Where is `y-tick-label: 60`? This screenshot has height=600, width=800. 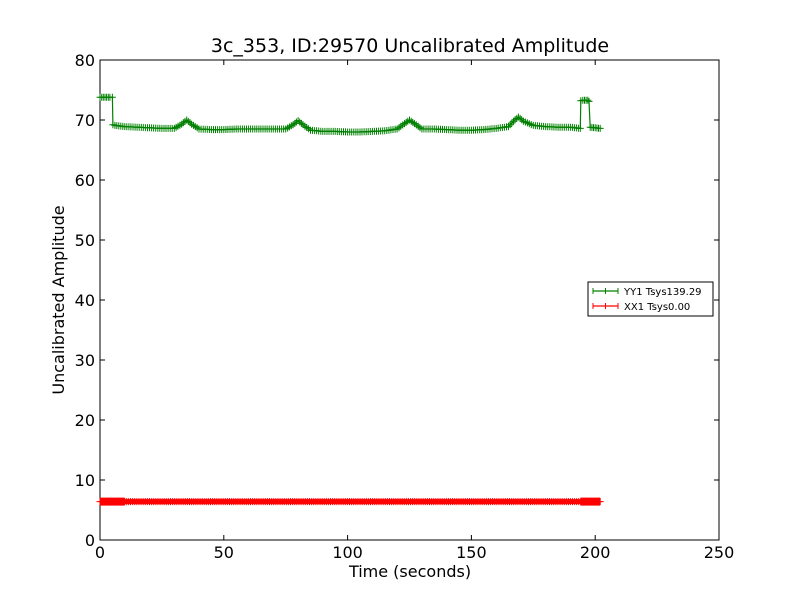 y-tick-label: 60 is located at coordinates (85, 180).